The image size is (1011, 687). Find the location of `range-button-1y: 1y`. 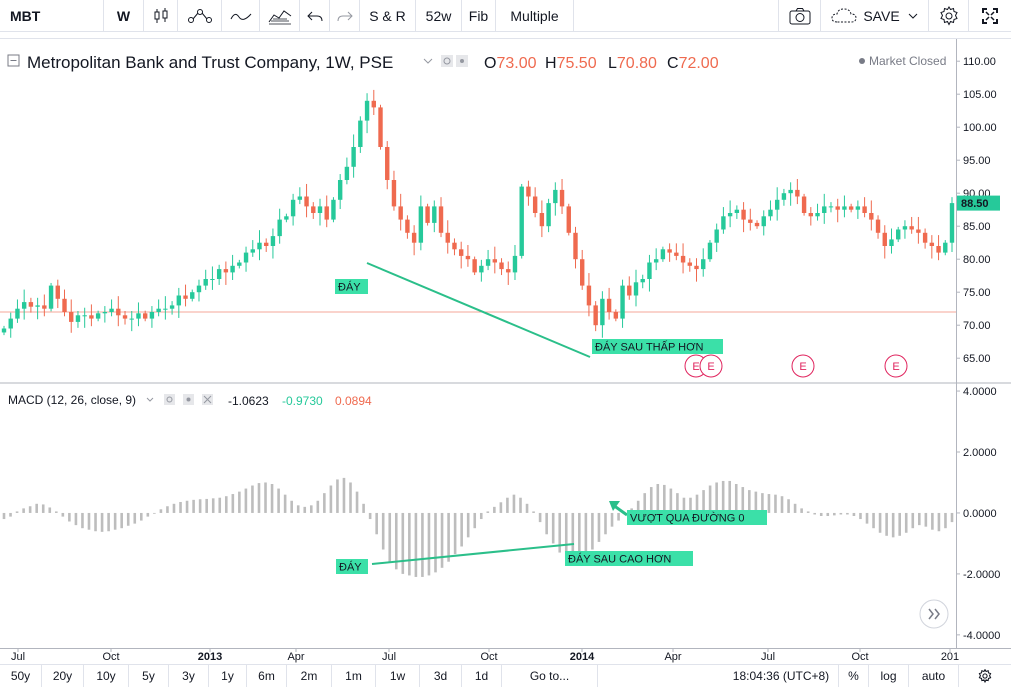

range-button-1y: 1y is located at coordinates (228, 676).